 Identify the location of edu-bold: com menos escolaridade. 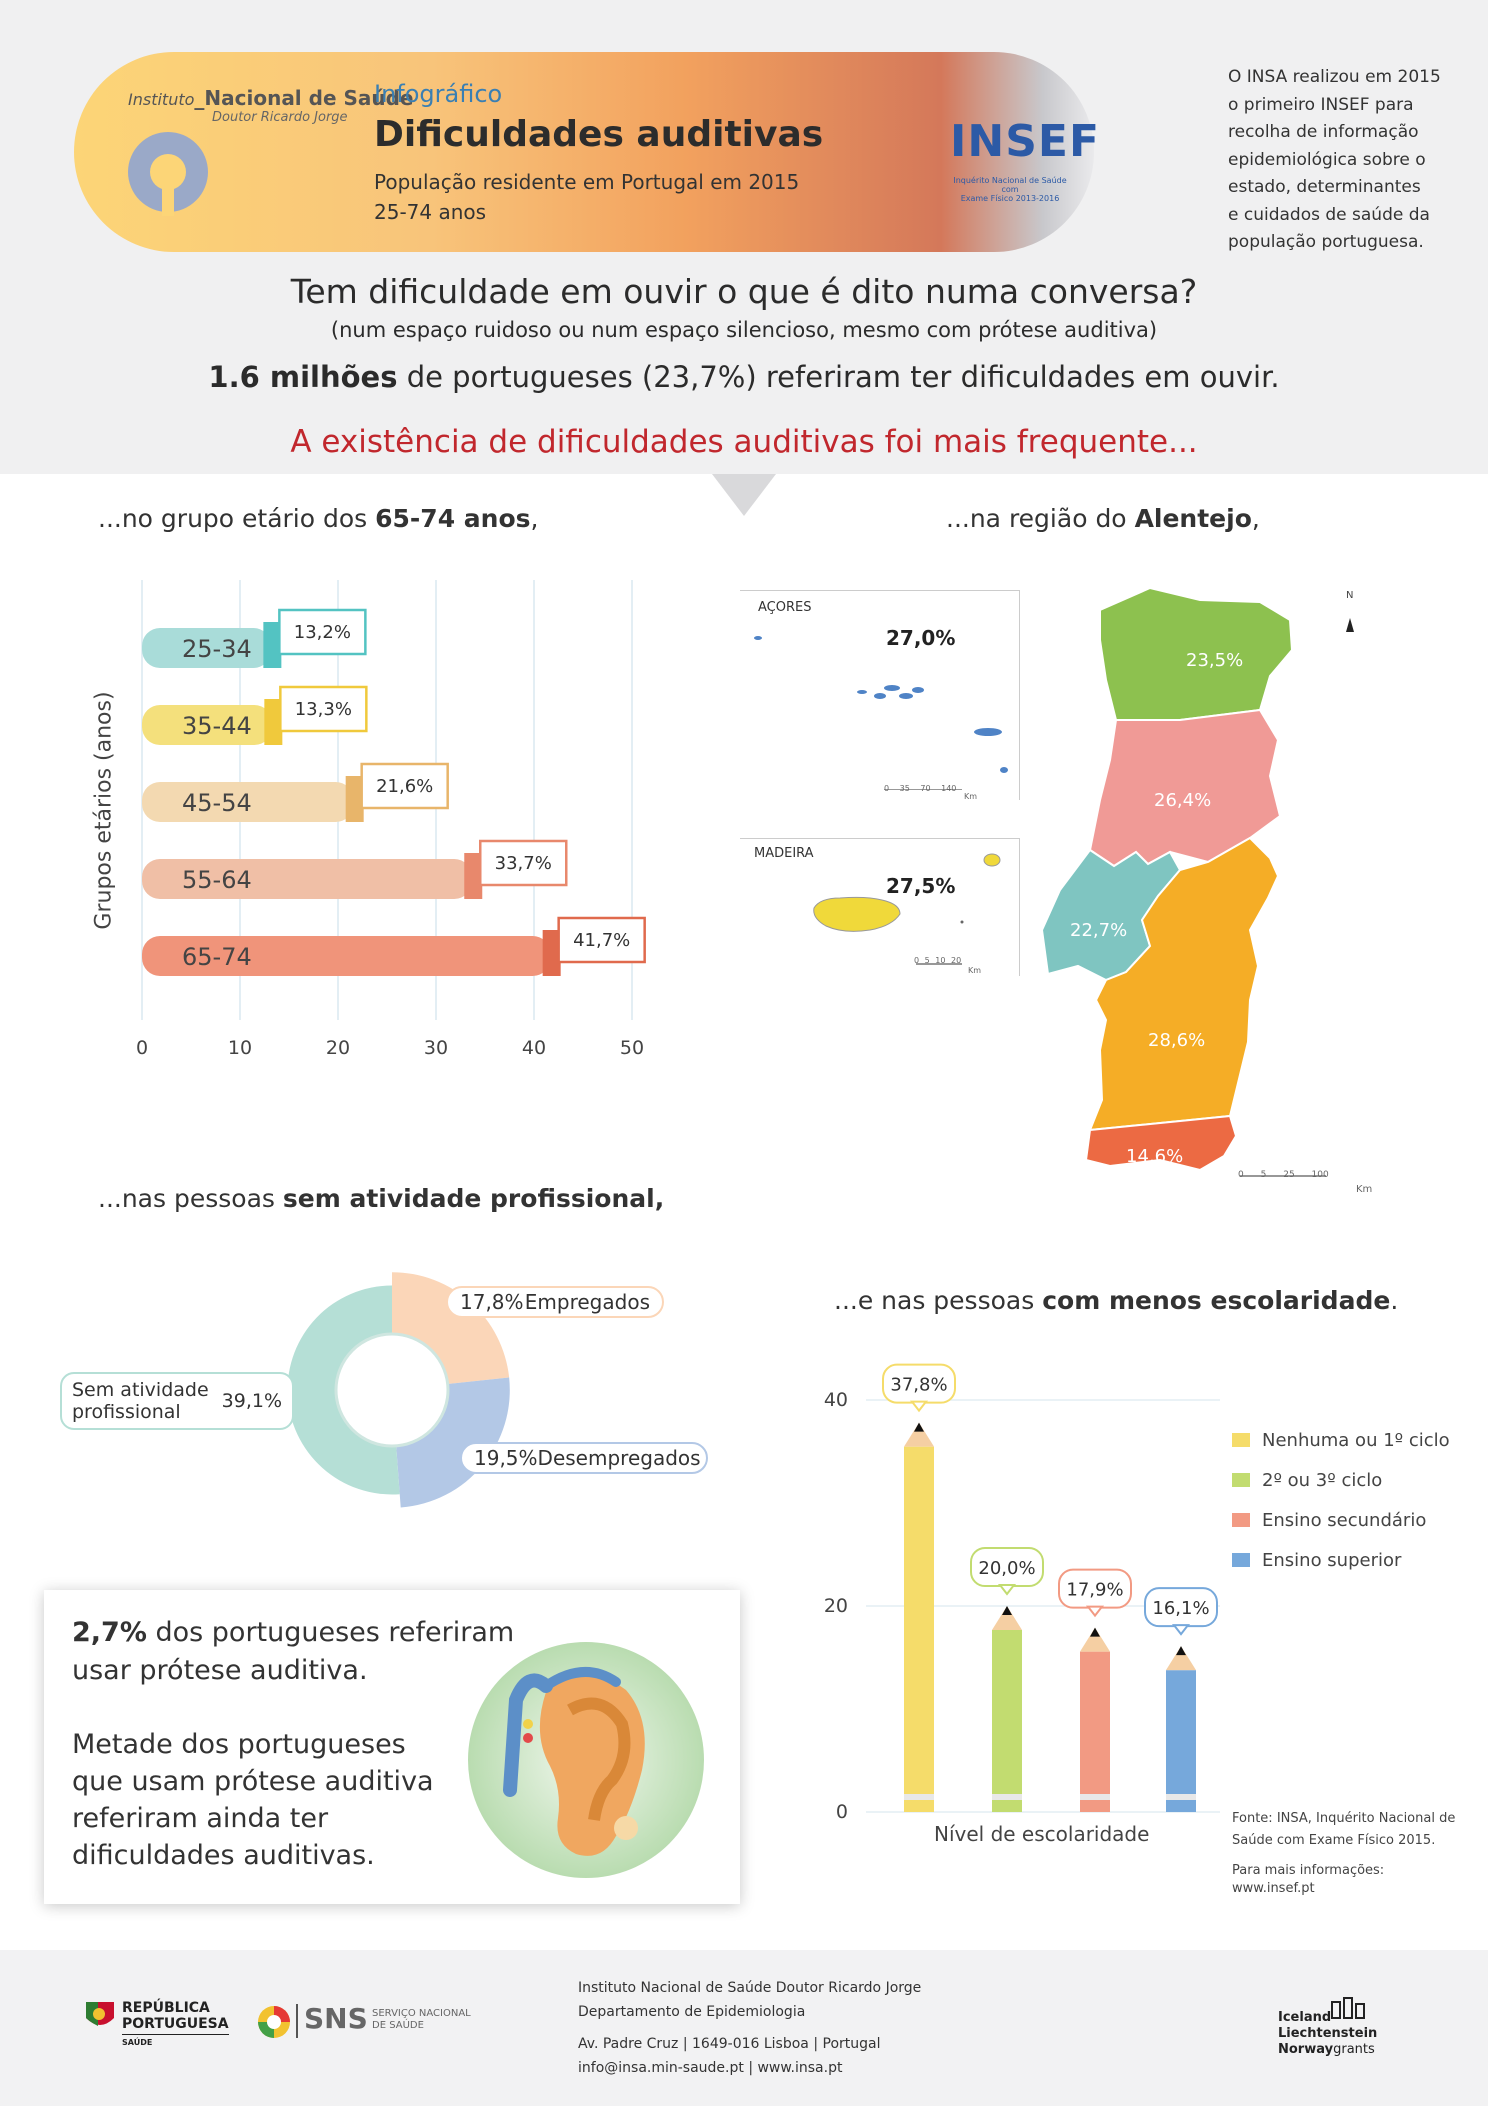
(1216, 1300).